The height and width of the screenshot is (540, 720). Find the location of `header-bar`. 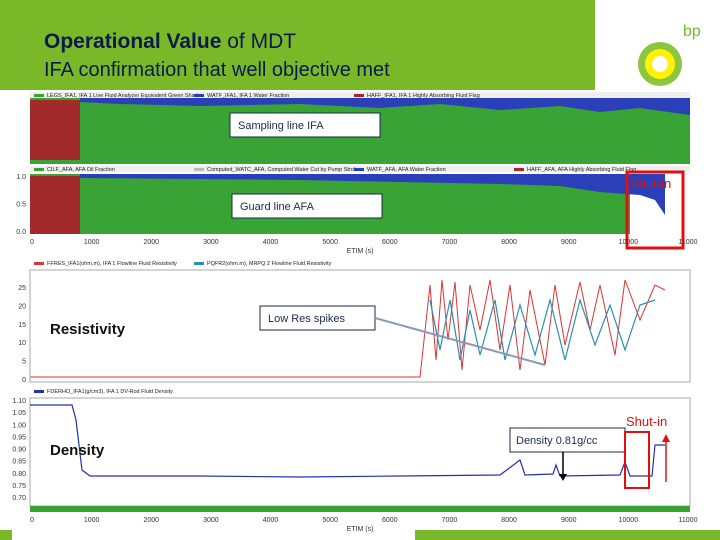

header-bar is located at coordinates (297, 45).